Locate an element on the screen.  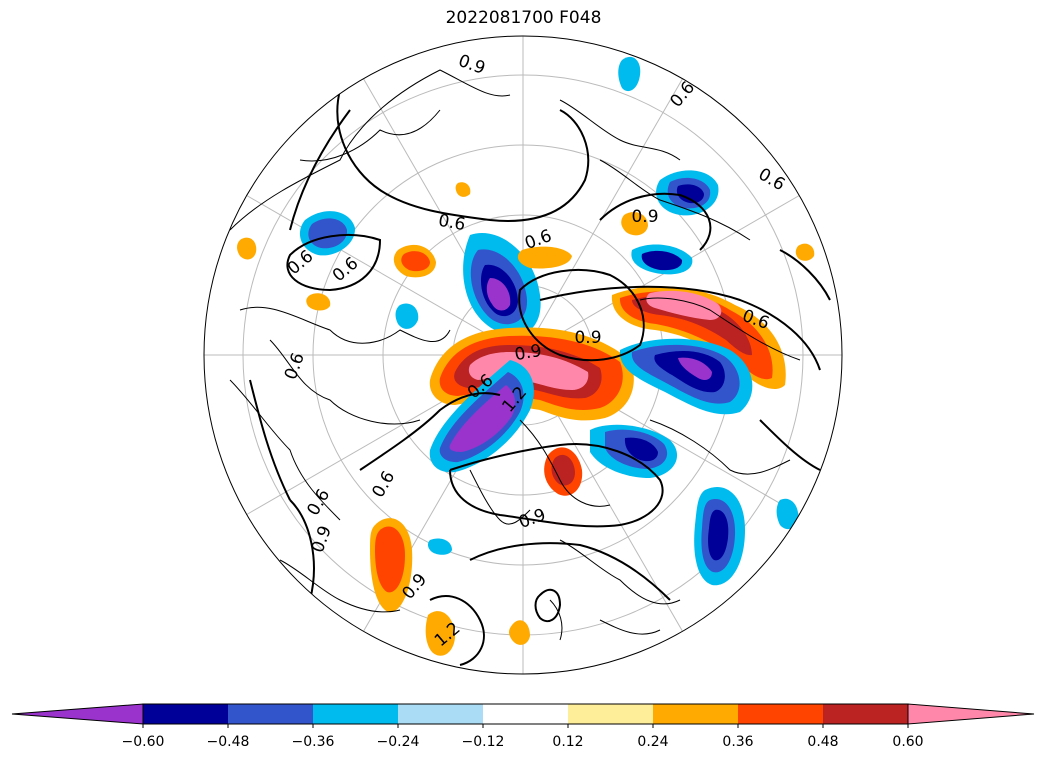
colorbar-tick-label: 0.60 is located at coordinates (907, 742).